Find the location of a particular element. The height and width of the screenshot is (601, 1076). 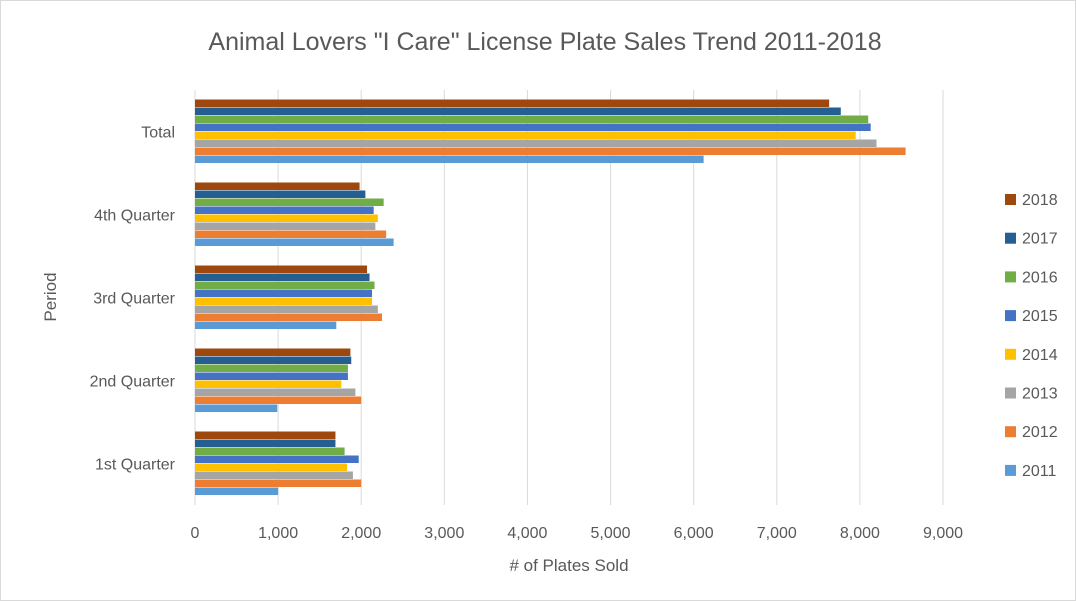

category-label: 4th Quarter is located at coordinates (135, 216).